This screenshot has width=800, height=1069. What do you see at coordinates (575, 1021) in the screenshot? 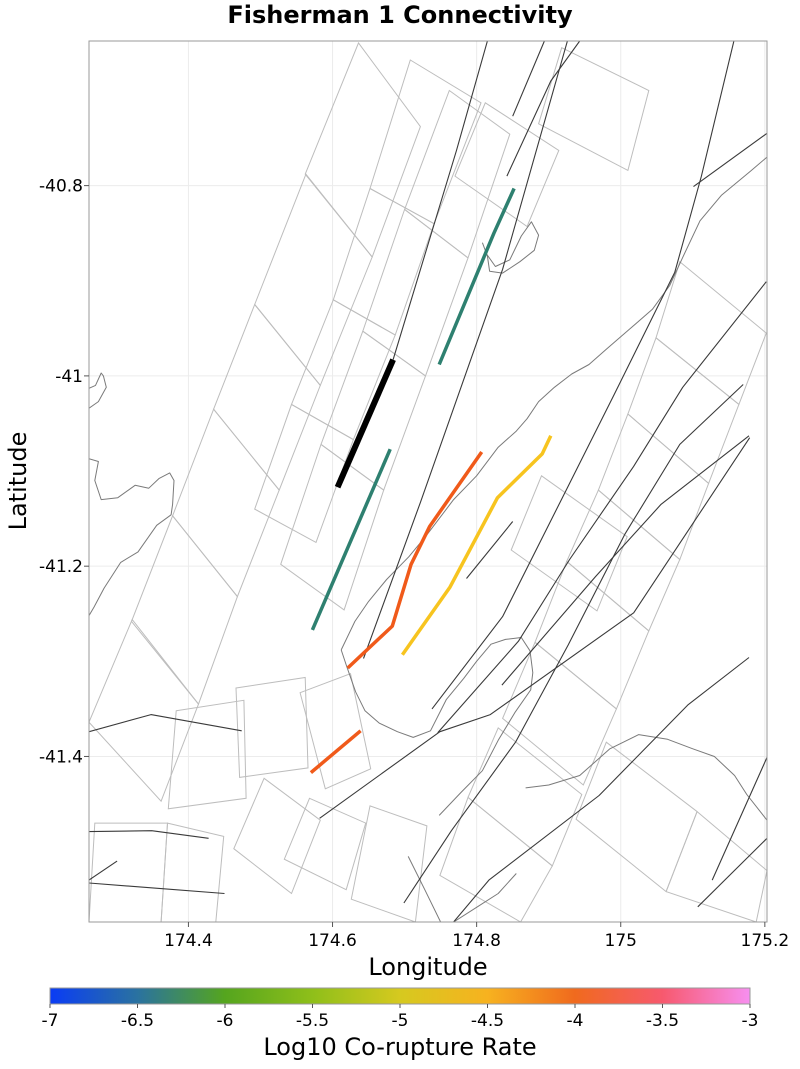
I see `colorbar-tick-label-6: -4` at bounding box center [575, 1021].